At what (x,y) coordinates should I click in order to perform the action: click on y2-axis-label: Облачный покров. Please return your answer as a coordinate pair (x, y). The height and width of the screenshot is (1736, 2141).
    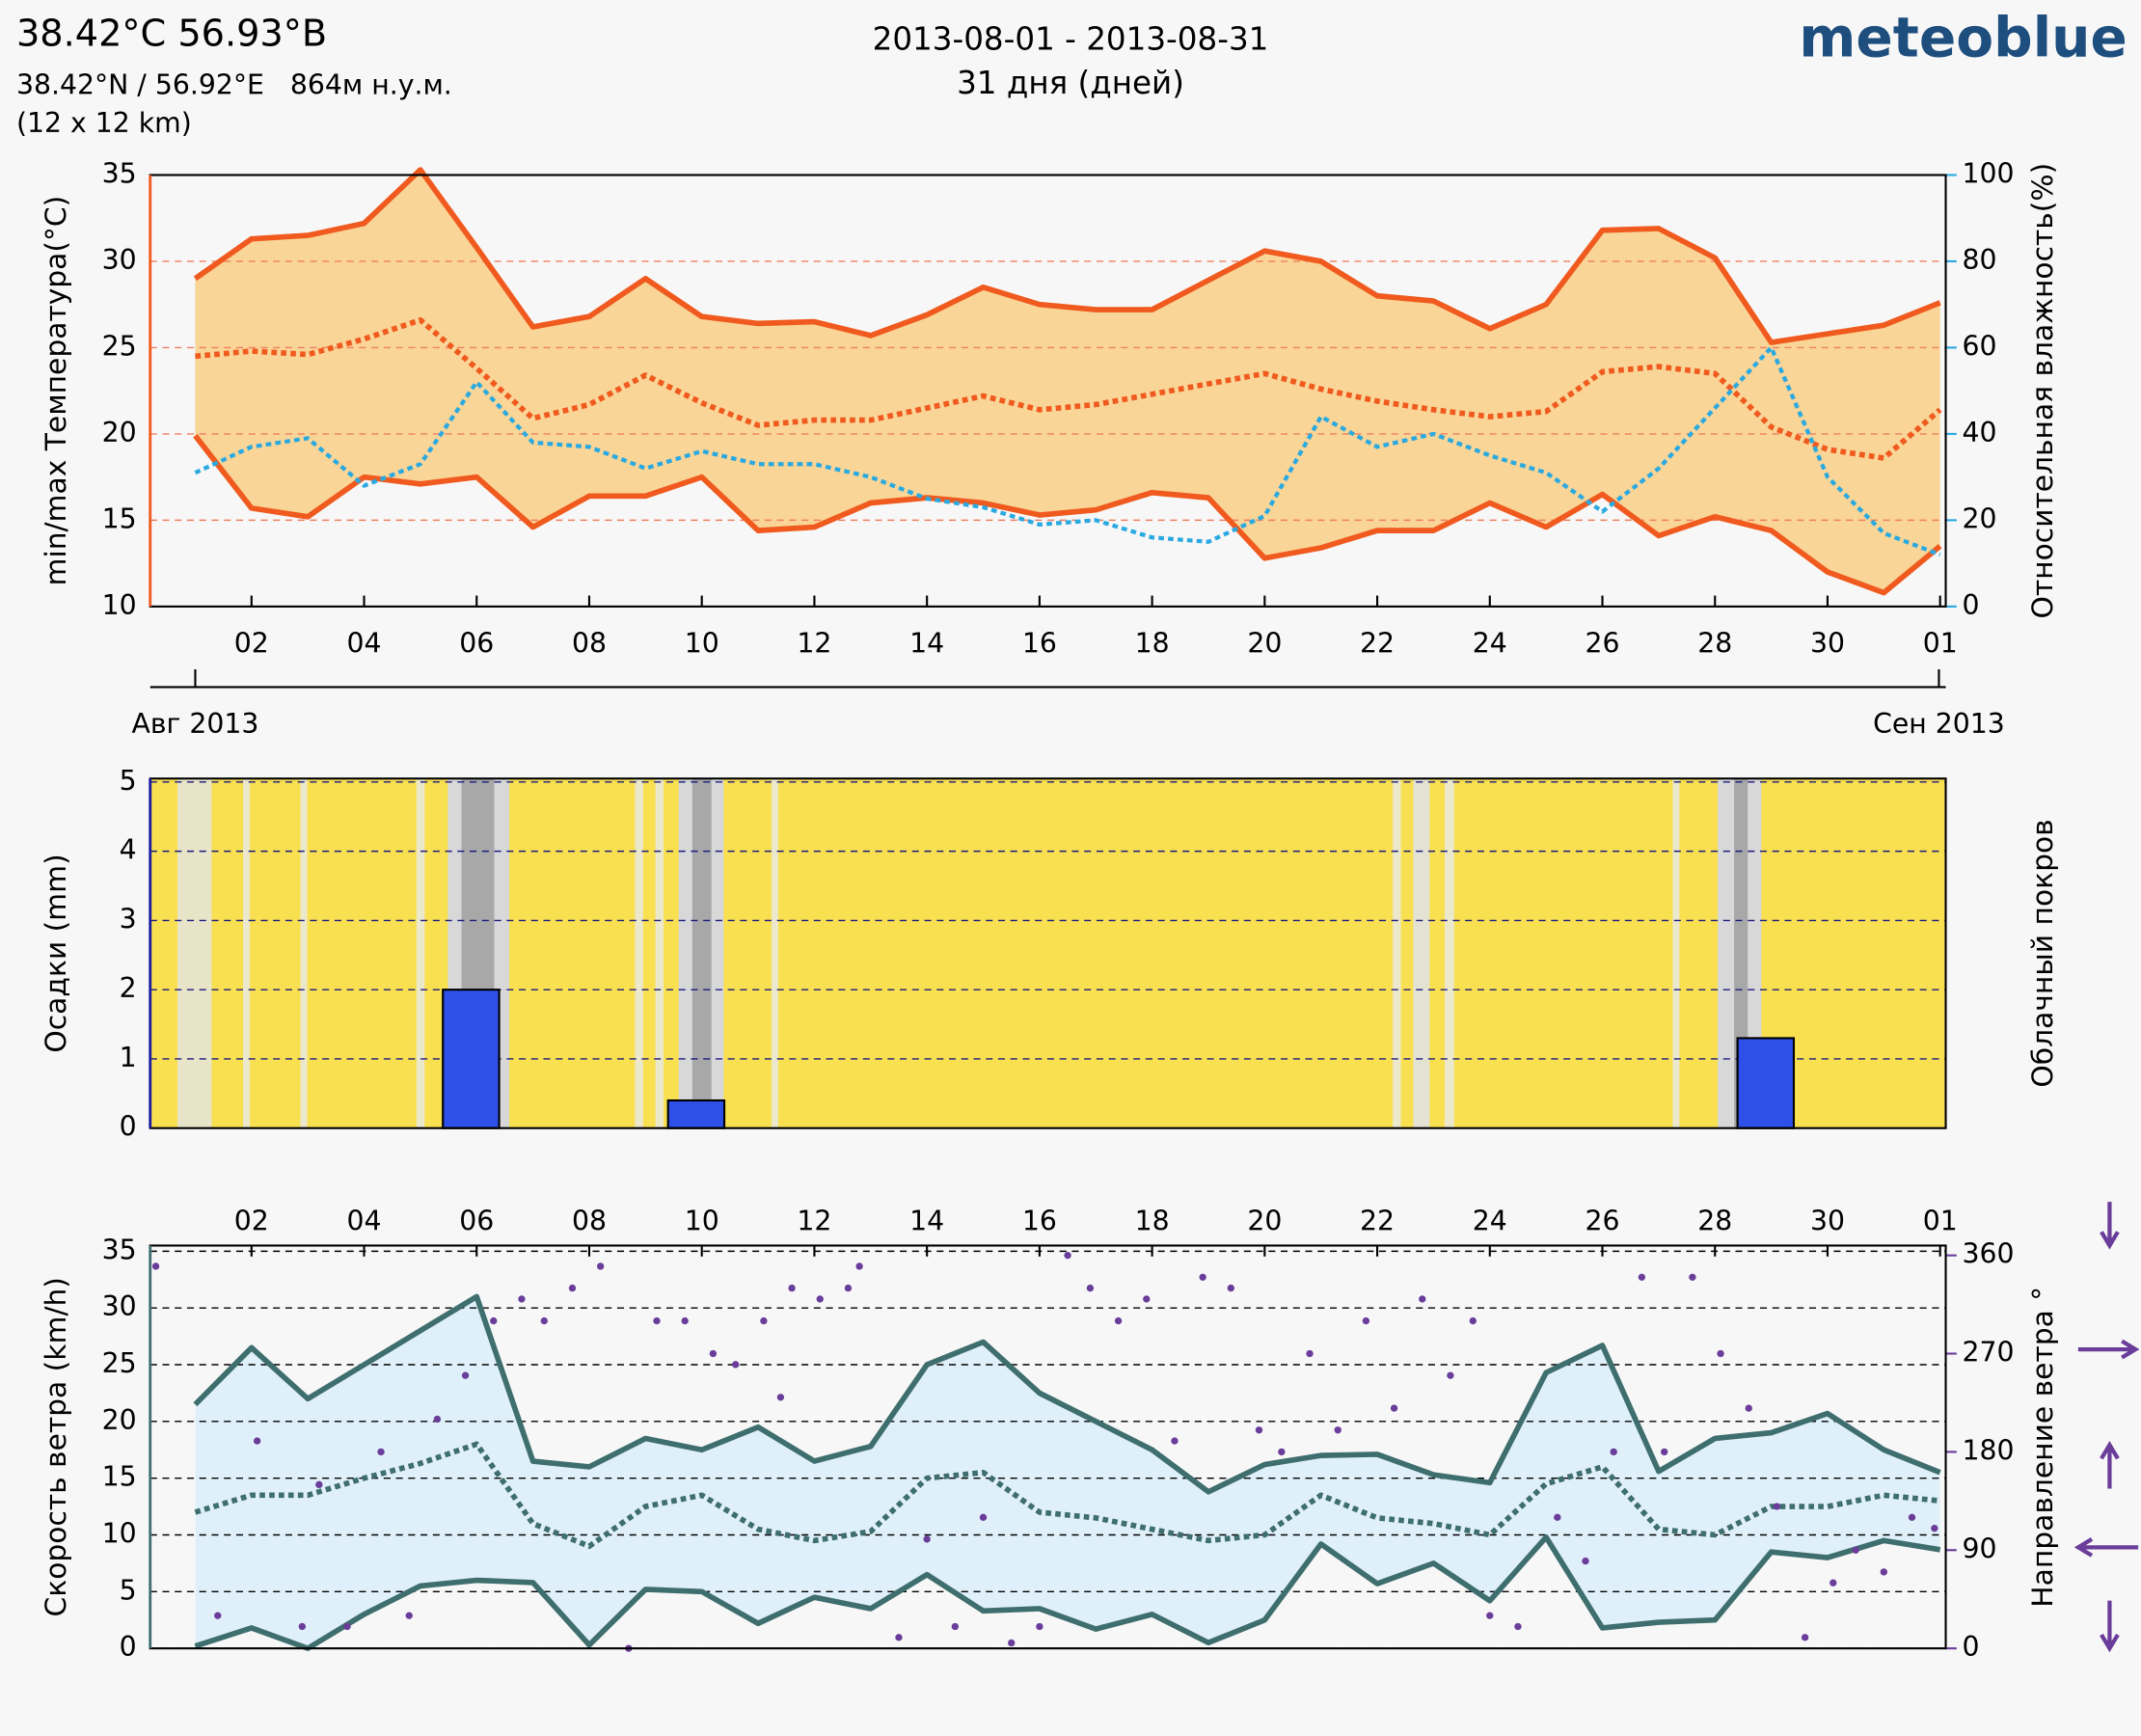
    Looking at the image, I should click on (2043, 953).